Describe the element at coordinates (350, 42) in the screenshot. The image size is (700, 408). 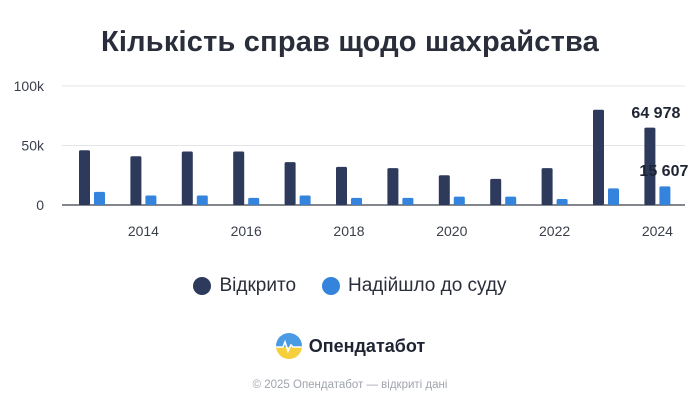
I see `chart-title: Кількість справ щодо шахрайства` at that location.